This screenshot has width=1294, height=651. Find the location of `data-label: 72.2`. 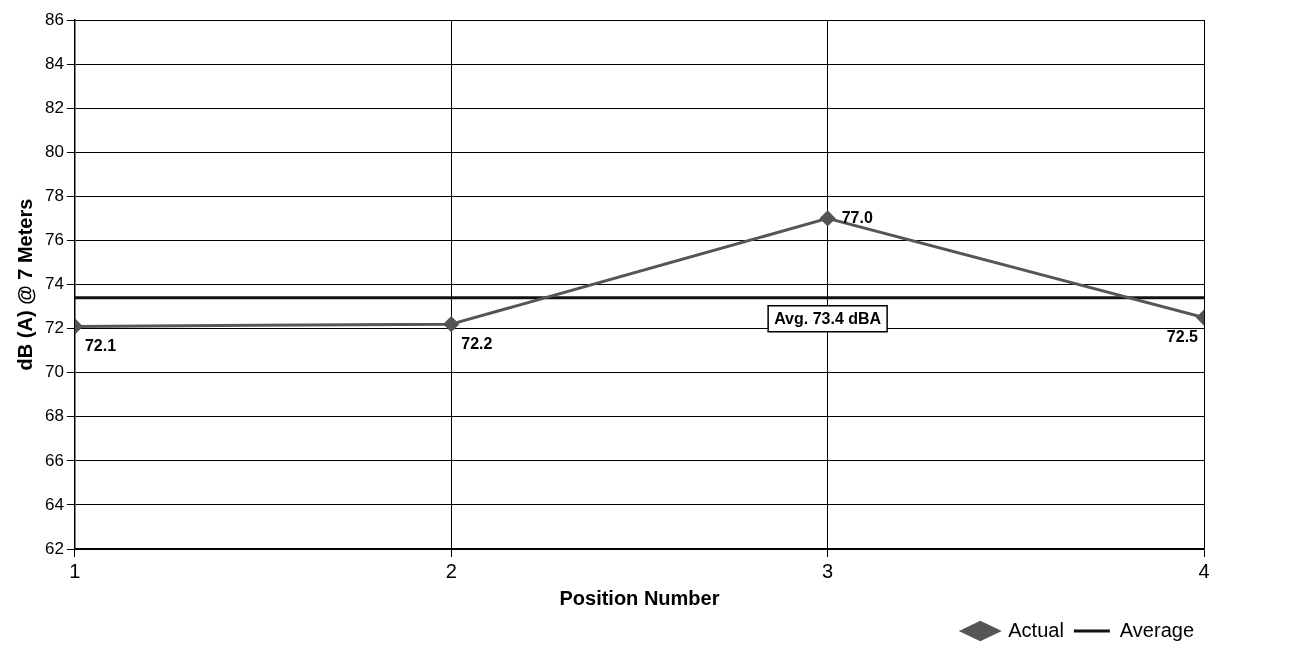

data-label: 72.2 is located at coordinates (477, 343).